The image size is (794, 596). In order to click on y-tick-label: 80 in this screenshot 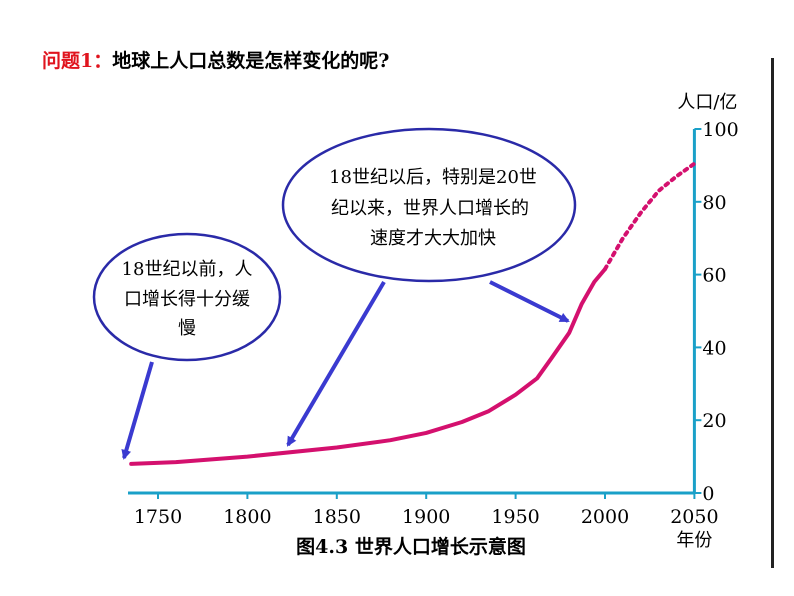, I will do `click(714, 203)`.